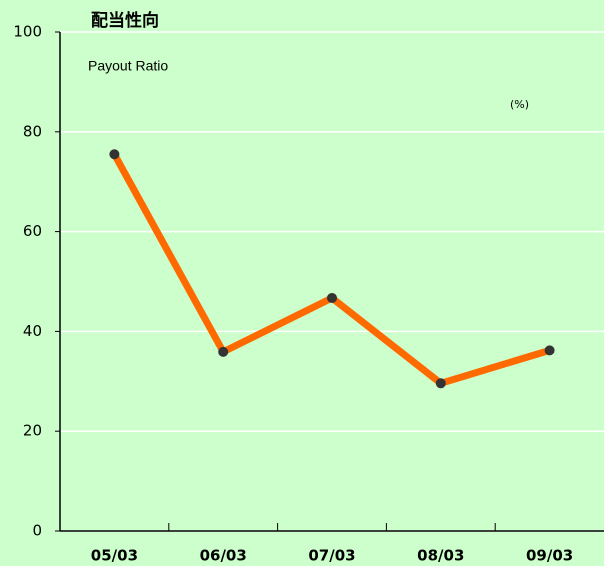 This screenshot has width=604, height=566. Describe the element at coordinates (549, 556) in the screenshot. I see `x-tick-label: 09/03` at that location.